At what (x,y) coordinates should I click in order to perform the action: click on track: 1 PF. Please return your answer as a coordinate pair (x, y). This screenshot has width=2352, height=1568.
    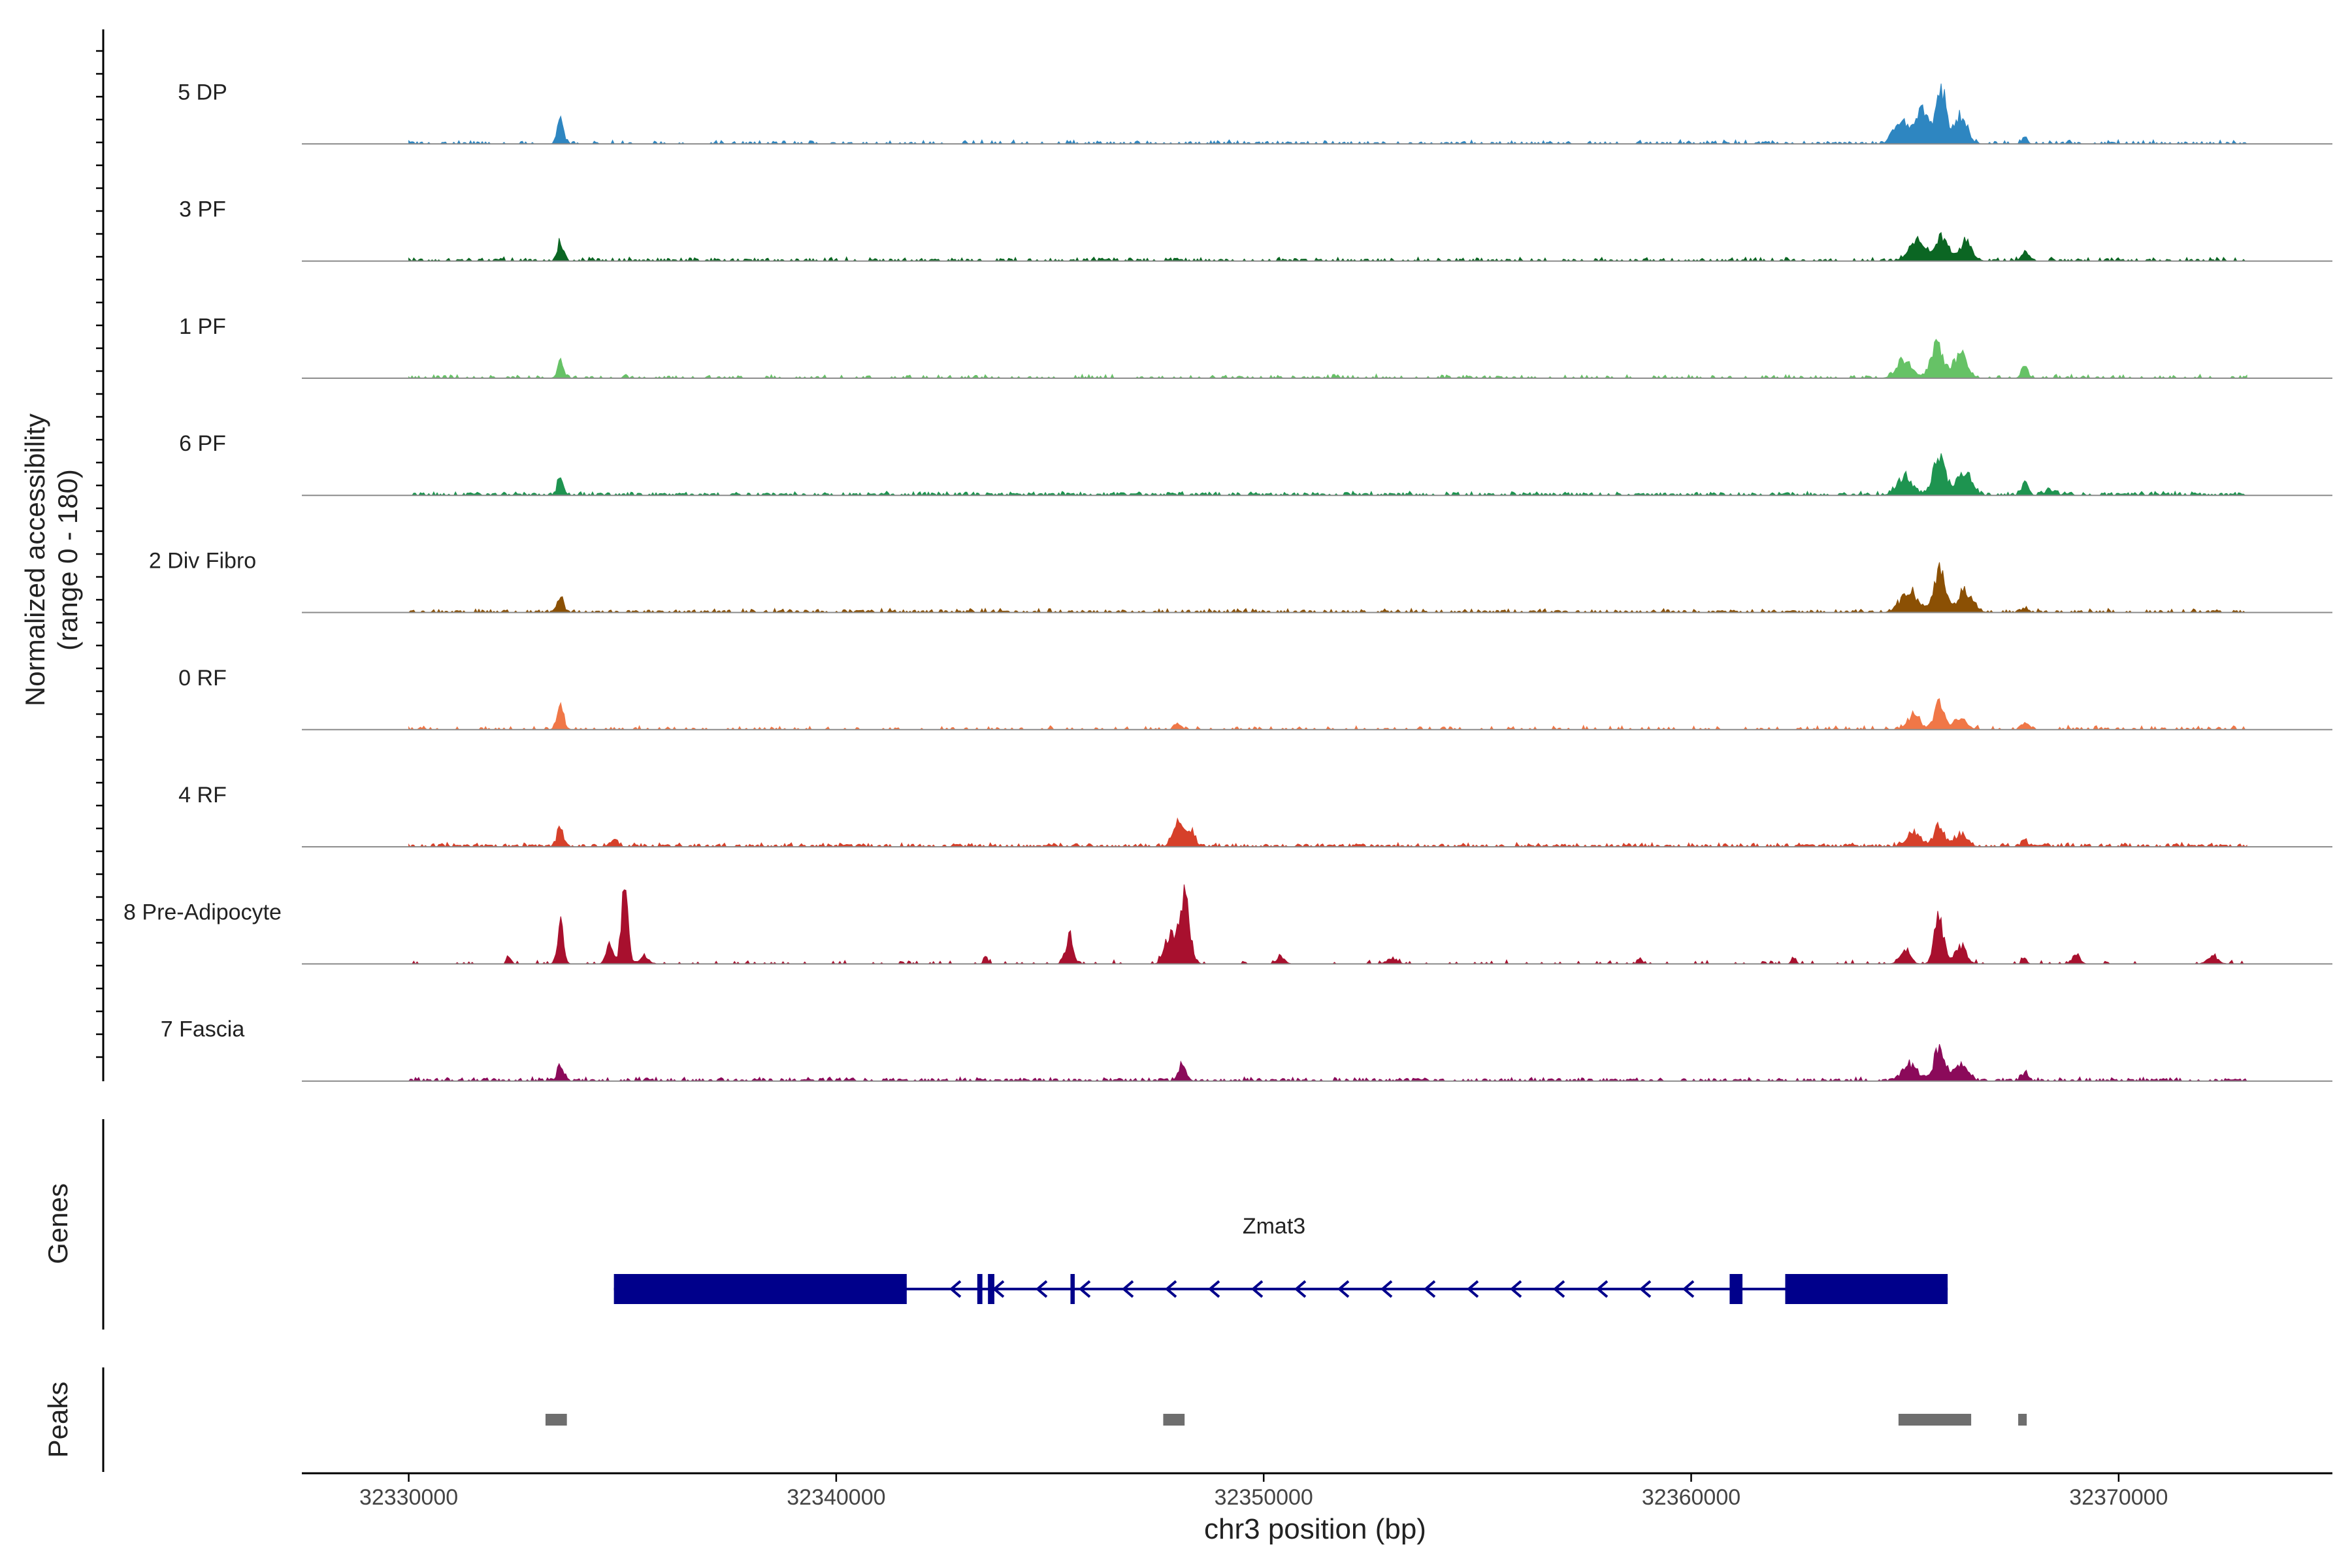
    Looking at the image, I should click on (1255, 347).